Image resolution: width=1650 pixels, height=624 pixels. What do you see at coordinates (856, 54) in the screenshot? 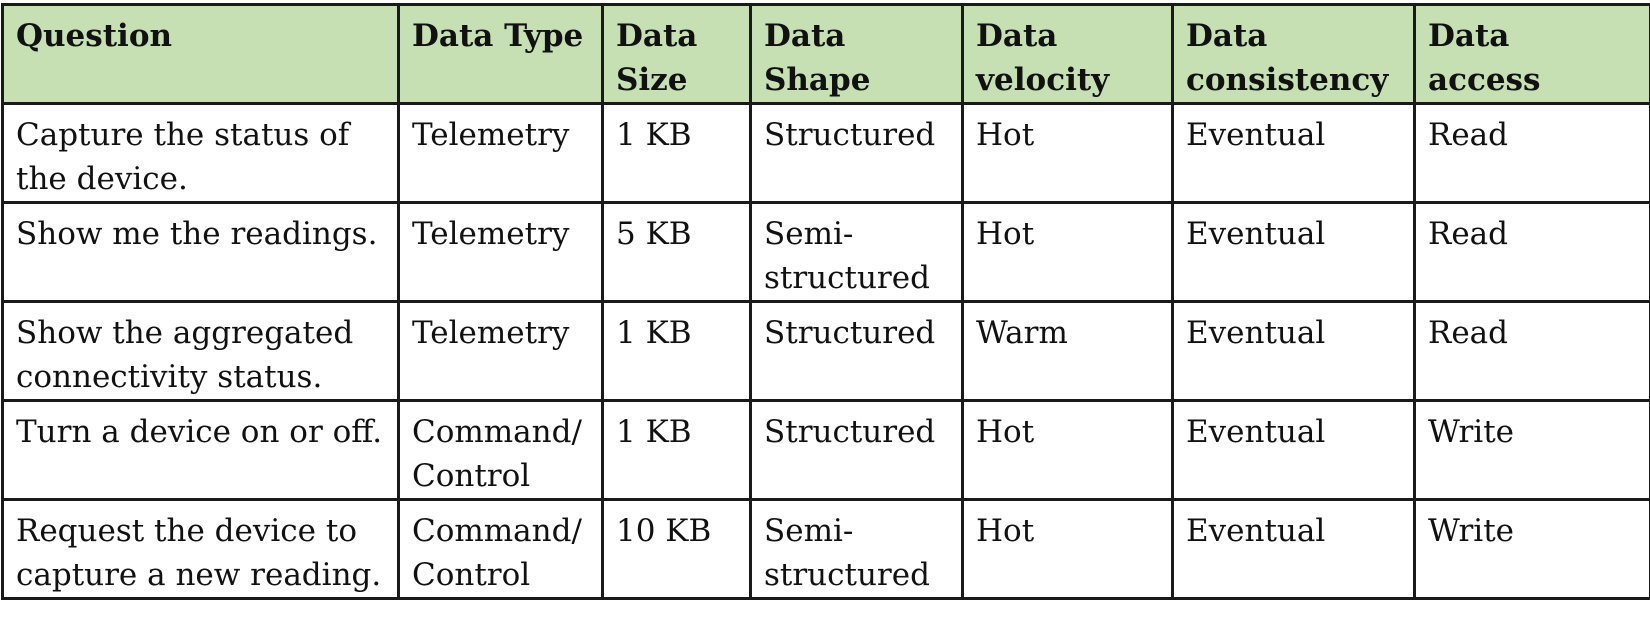
I see `header-data-shape: Data Shape` at bounding box center [856, 54].